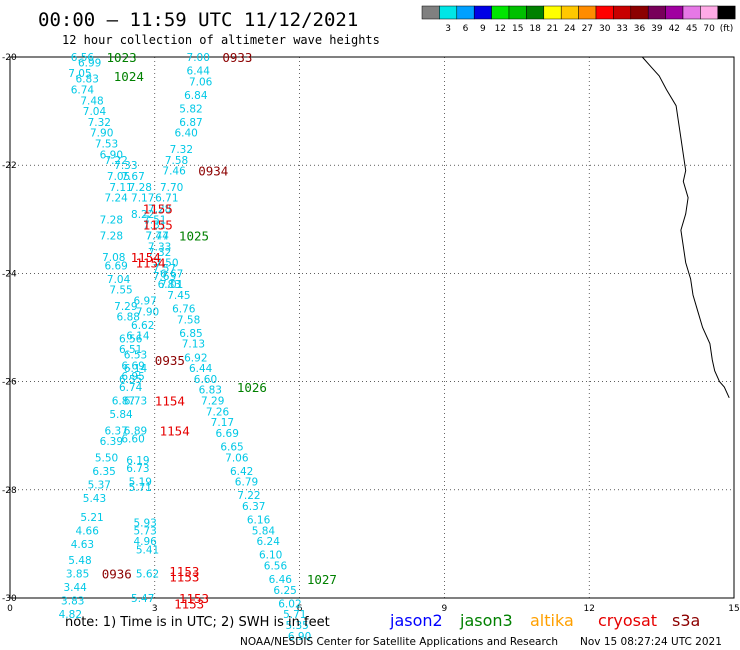 This screenshot has height=650, width=740. I want to click on swh-value: 5.73, so click(144, 531).